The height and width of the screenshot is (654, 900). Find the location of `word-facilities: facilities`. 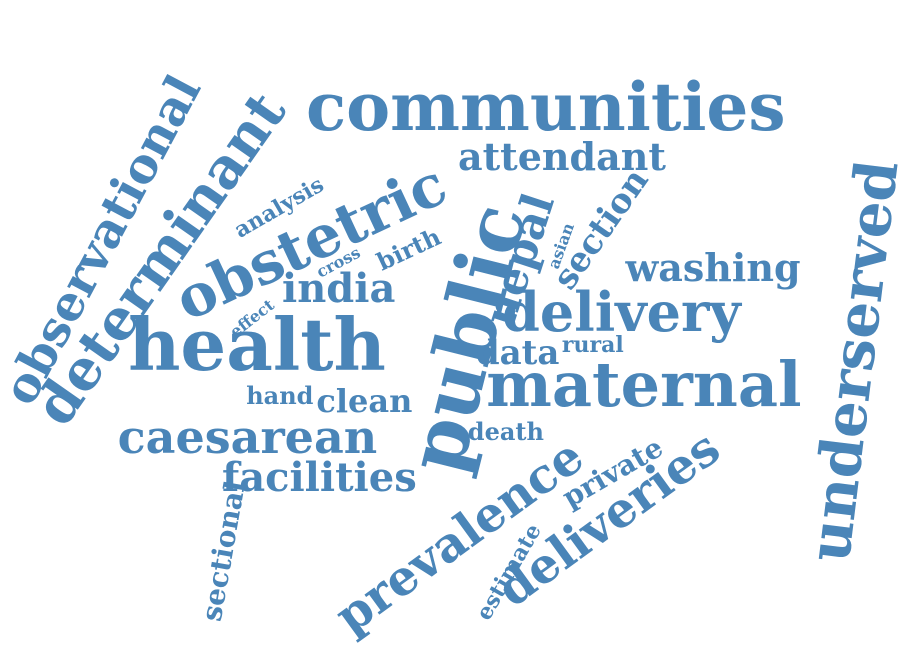

word-facilities: facilities is located at coordinates (346, 478).